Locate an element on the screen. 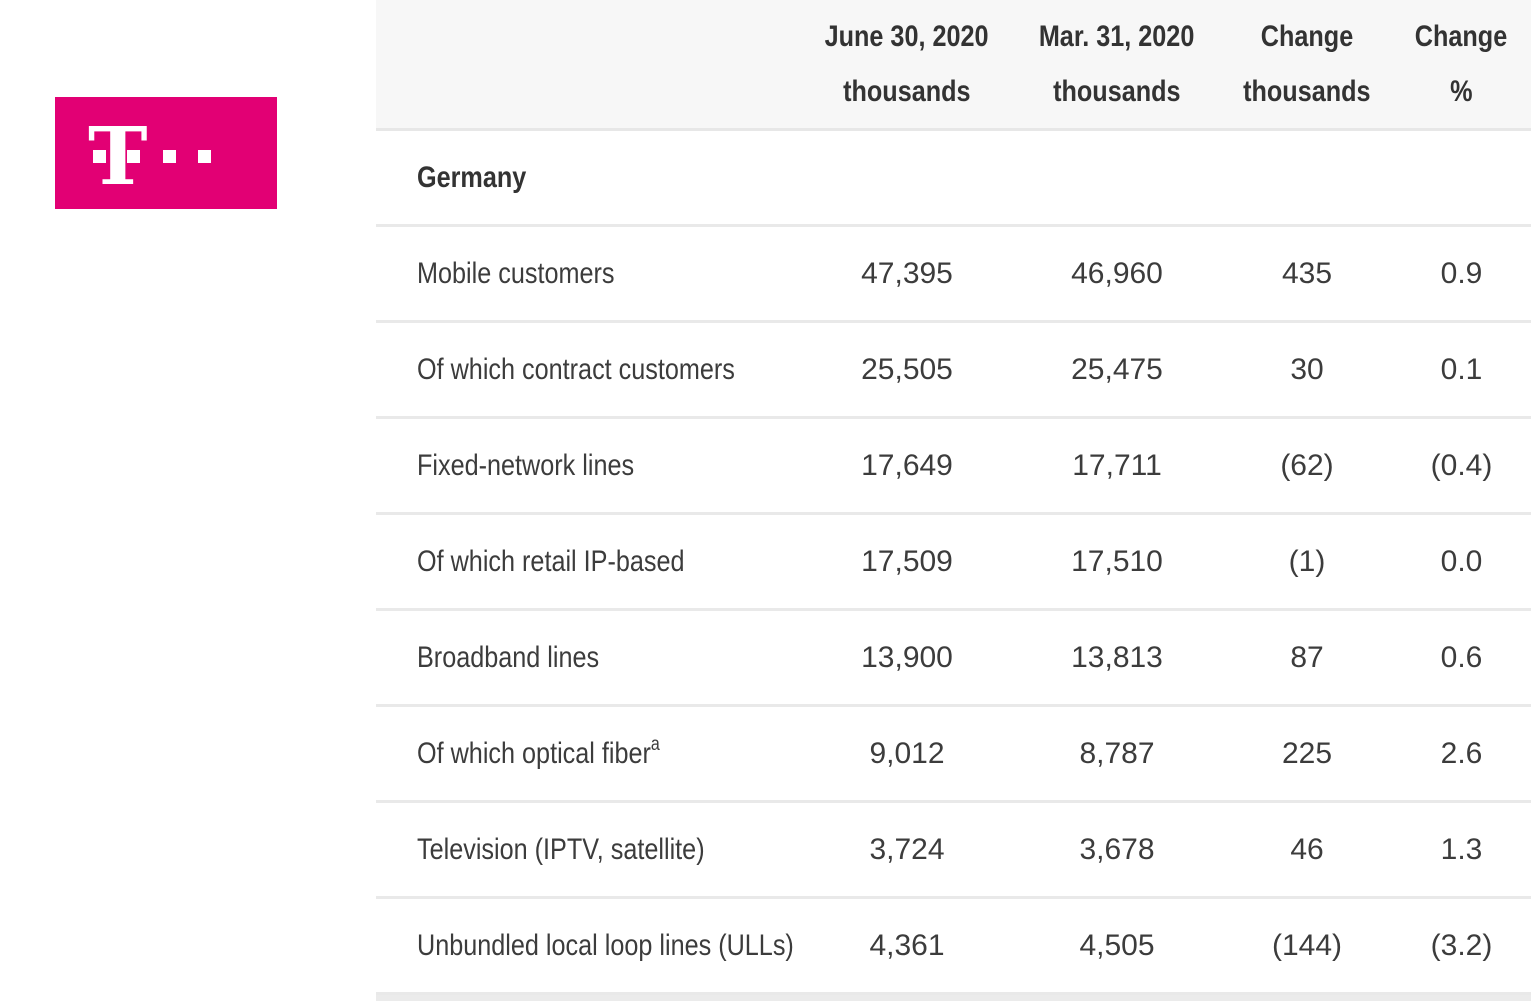 This screenshot has width=1535, height=1001. value-change-percent: 0.6 is located at coordinates (1461, 657).